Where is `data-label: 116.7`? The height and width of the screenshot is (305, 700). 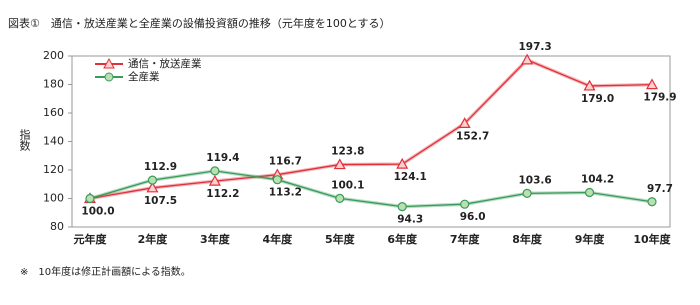 data-label: 116.7 is located at coordinates (285, 162).